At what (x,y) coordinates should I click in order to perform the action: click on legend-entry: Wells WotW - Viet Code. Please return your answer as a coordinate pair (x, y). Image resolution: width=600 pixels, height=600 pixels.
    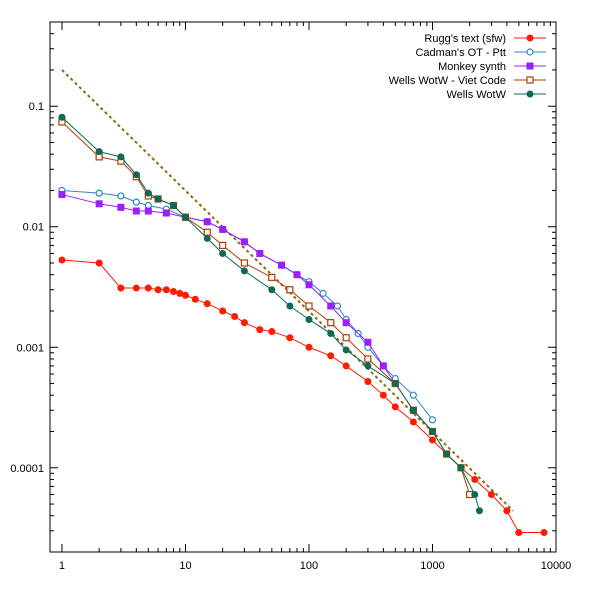
    Looking at the image, I should click on (467, 81).